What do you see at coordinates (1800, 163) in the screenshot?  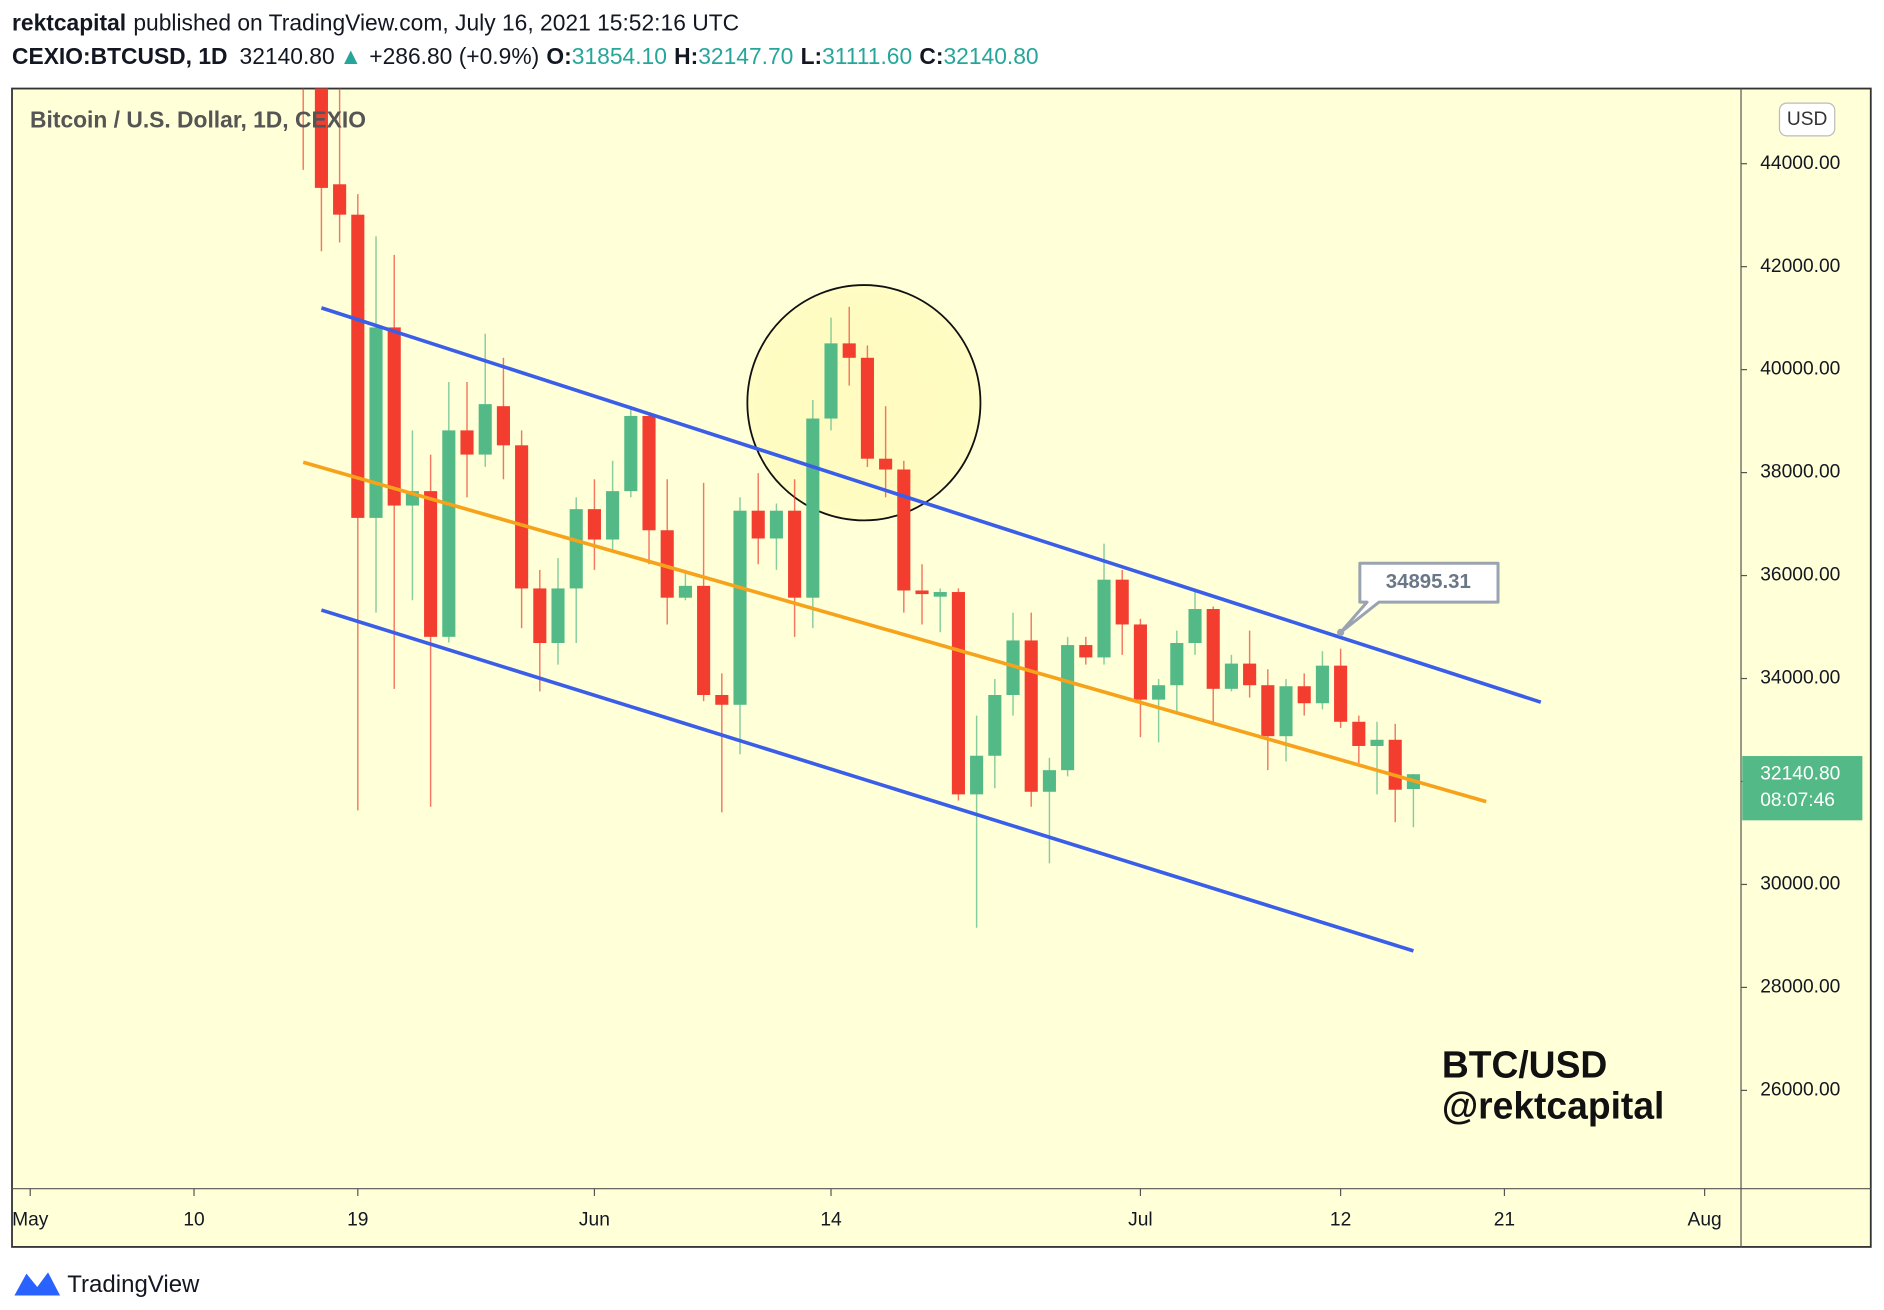 I see `y-tick-label: 44000.00` at bounding box center [1800, 163].